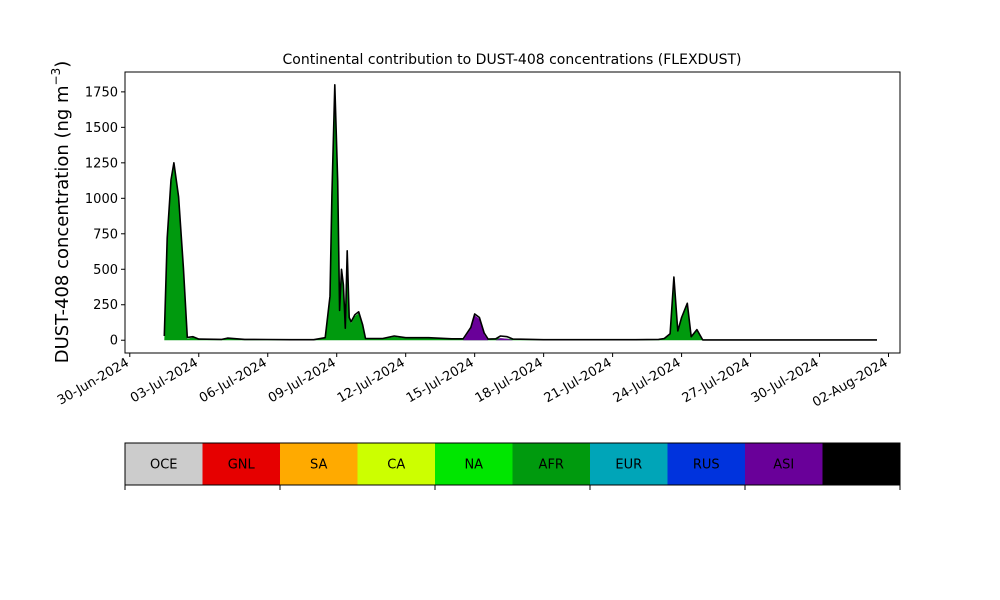 This screenshot has width=1000, height=600. I want to click on y-tick-label: 500, so click(105, 270).